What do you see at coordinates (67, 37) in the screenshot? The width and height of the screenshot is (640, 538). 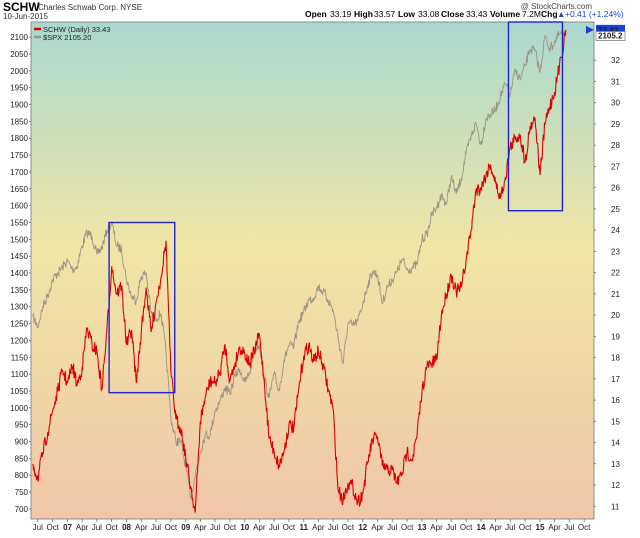 I see `legend-label-spx: $SPX 2105.20` at bounding box center [67, 37].